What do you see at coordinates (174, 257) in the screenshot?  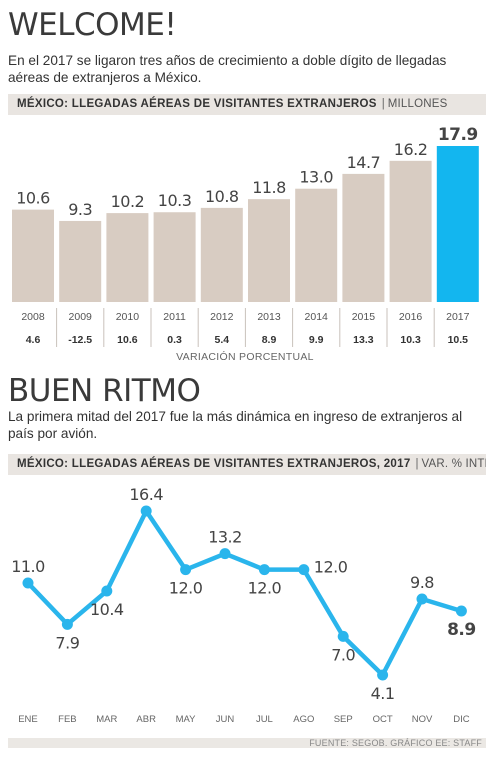 I see `bar-2011` at bounding box center [174, 257].